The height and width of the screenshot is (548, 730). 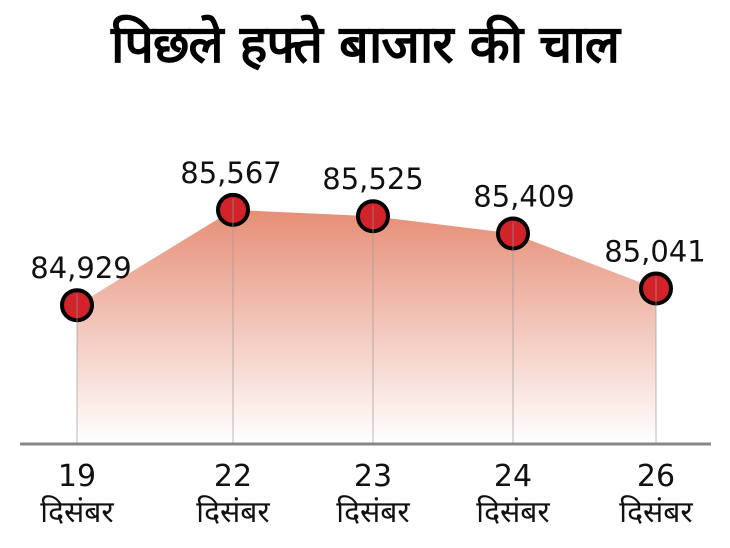 What do you see at coordinates (80, 268) in the screenshot?
I see `data-point-value-label: 84,929` at bounding box center [80, 268].